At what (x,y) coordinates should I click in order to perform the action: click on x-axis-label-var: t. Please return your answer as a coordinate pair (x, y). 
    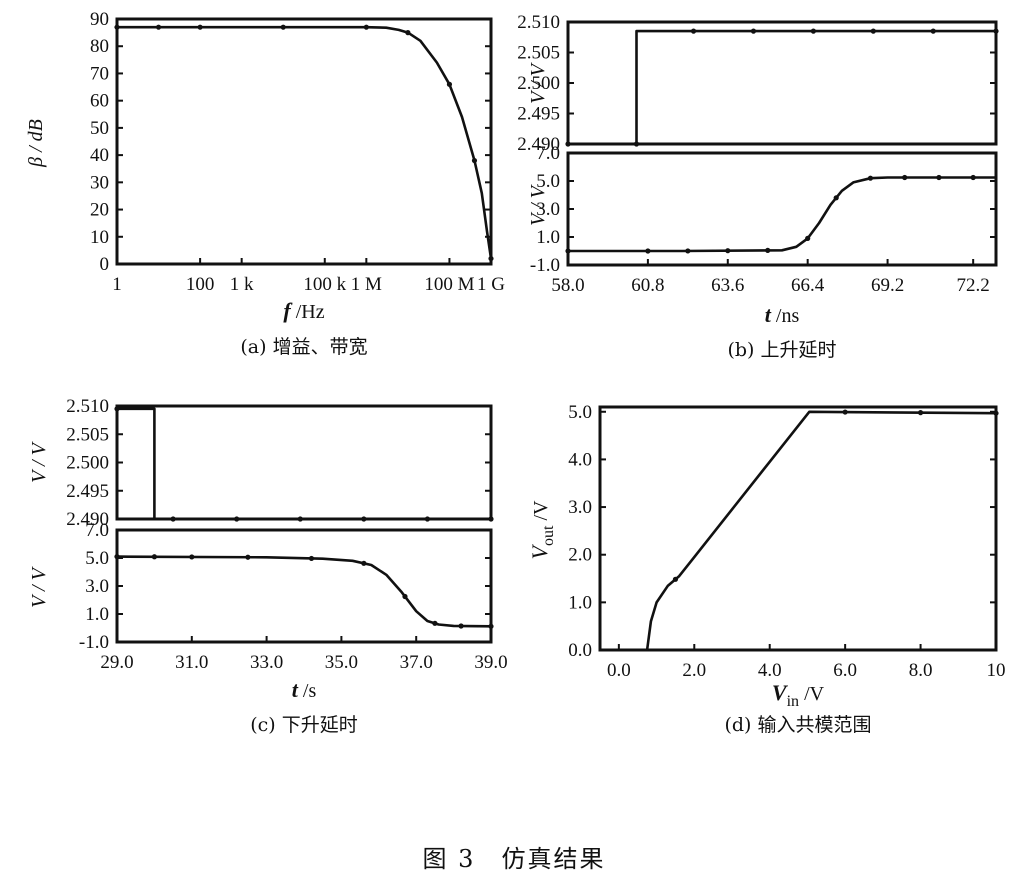
    Looking at the image, I should click on (295, 689).